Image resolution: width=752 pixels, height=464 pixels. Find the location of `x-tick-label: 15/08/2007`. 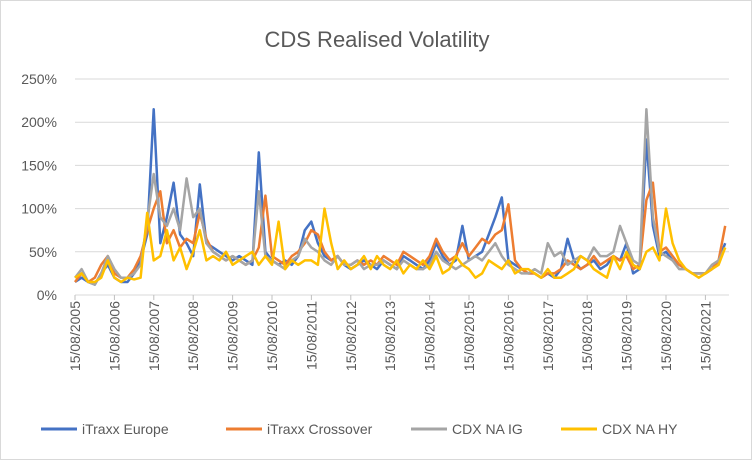

x-tick-label: 15/08/2007 is located at coordinates (154, 336).